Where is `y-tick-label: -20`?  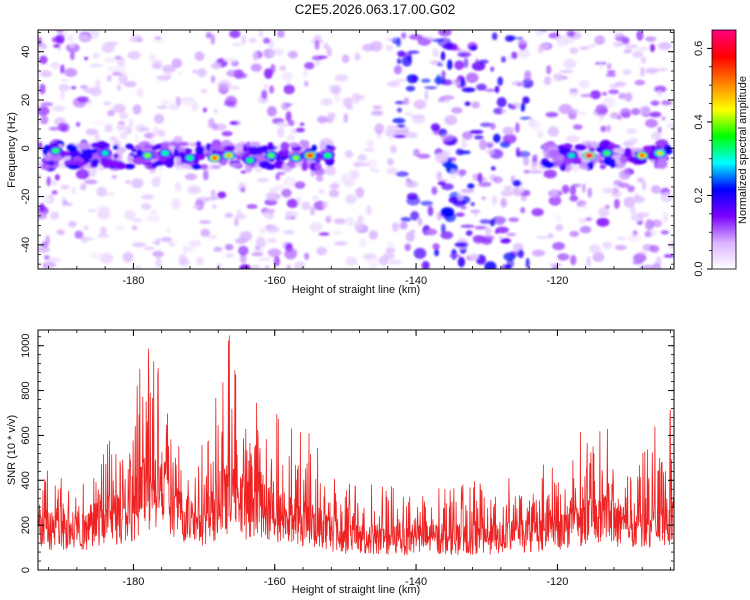 y-tick-label: -20 is located at coordinates (26, 197).